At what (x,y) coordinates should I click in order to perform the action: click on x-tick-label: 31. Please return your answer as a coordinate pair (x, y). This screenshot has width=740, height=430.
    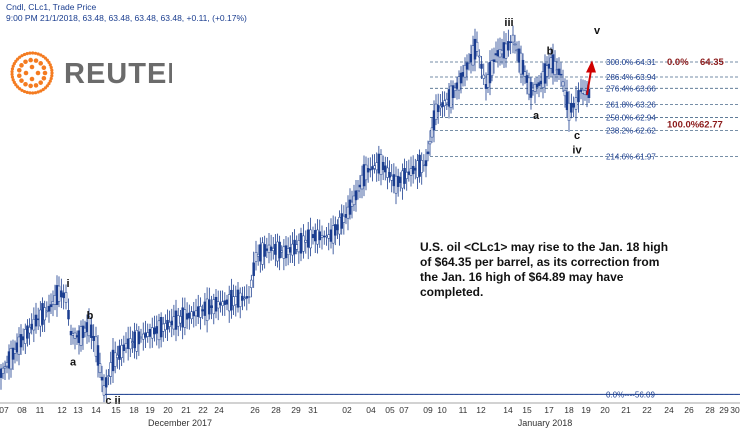
    Looking at the image, I should click on (313, 410).